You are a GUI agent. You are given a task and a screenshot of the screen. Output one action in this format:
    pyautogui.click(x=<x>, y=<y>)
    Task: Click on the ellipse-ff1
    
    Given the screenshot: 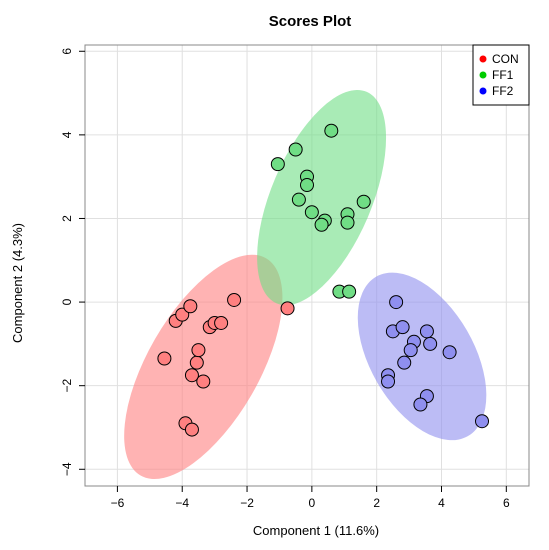 What is the action you would take?
    pyautogui.click(x=322, y=197)
    